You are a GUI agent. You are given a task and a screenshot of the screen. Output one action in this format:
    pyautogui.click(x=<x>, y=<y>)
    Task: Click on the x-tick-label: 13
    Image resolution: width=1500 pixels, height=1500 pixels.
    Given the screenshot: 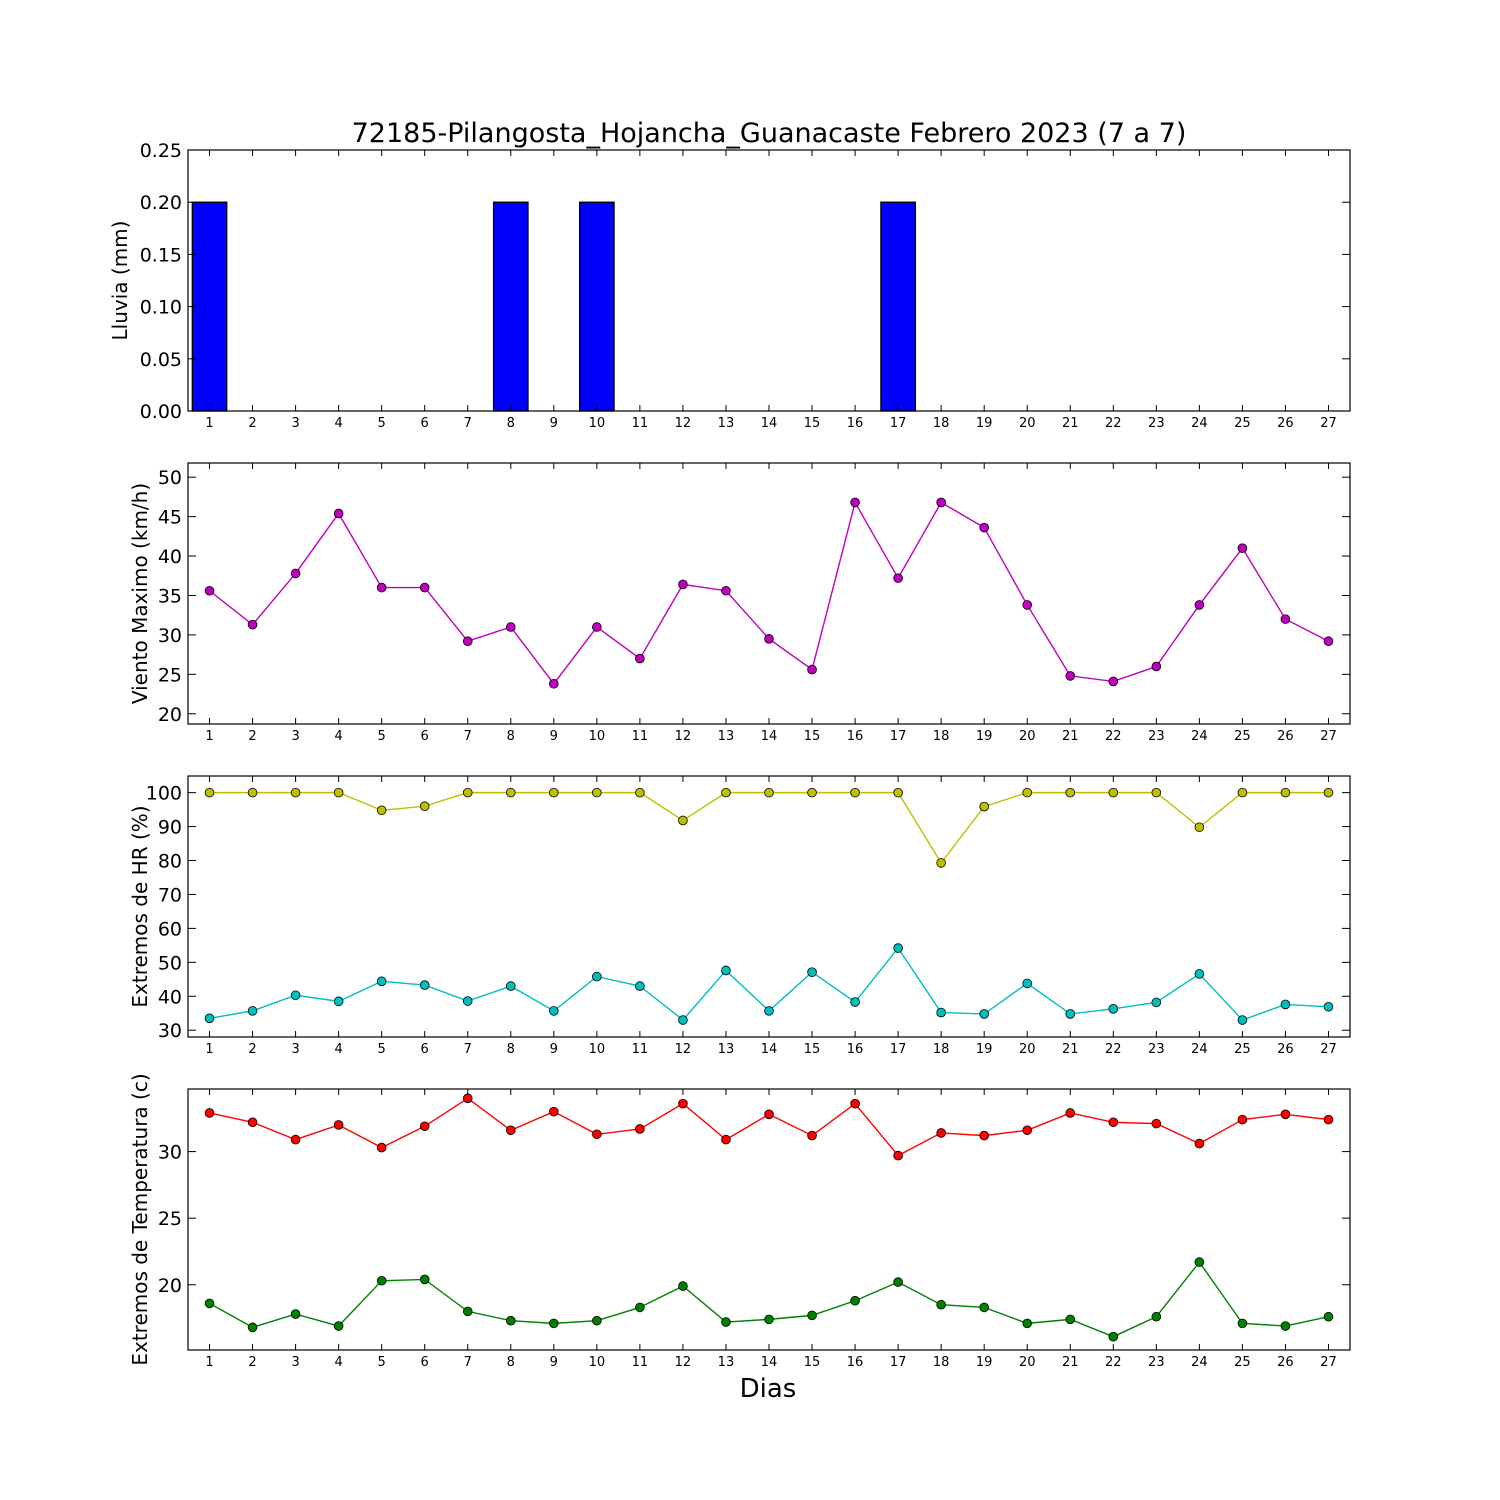 What is the action you would take?
    pyautogui.click(x=726, y=1362)
    